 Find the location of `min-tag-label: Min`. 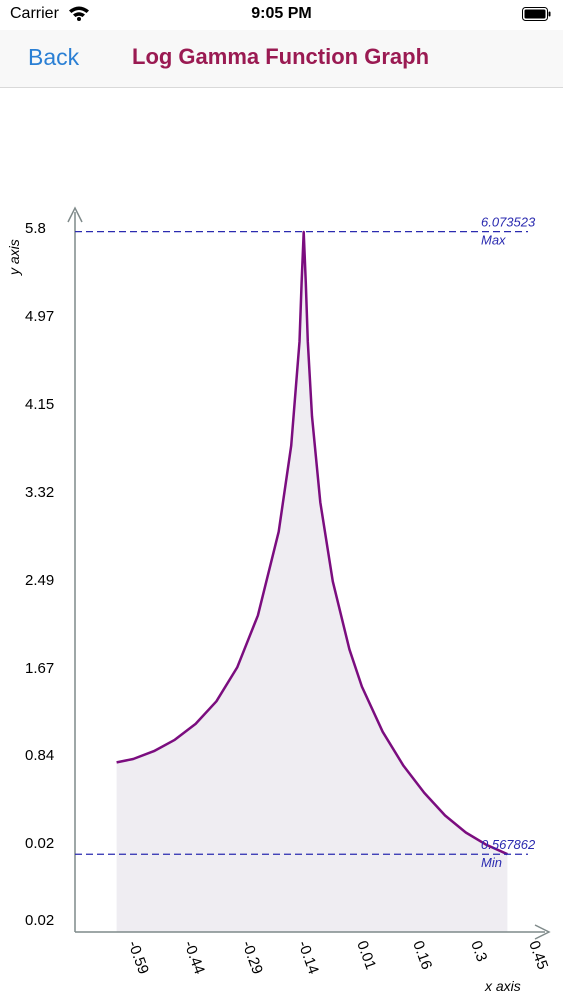

min-tag-label: Min is located at coordinates (491, 862).